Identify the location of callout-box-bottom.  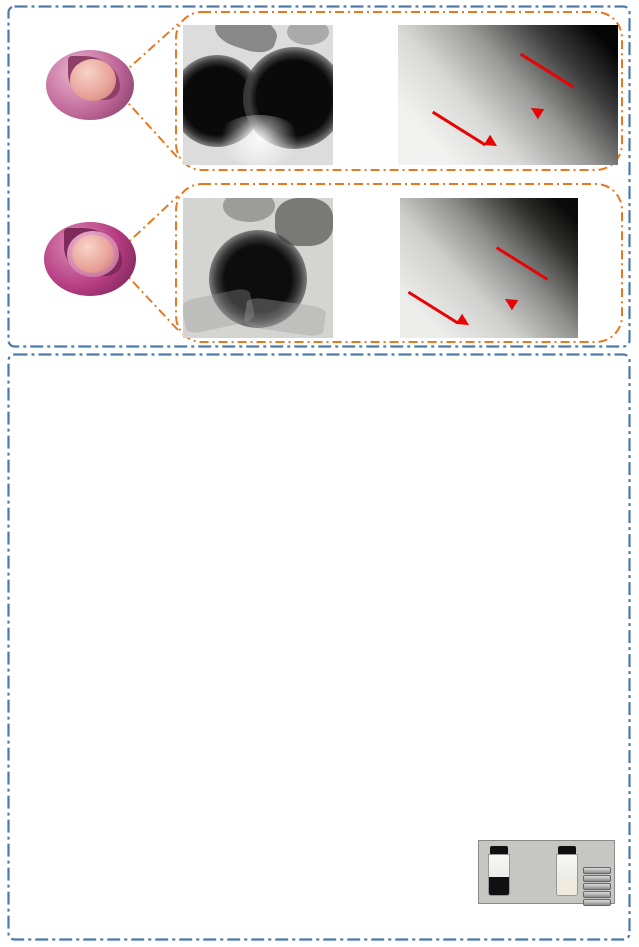
(399, 263).